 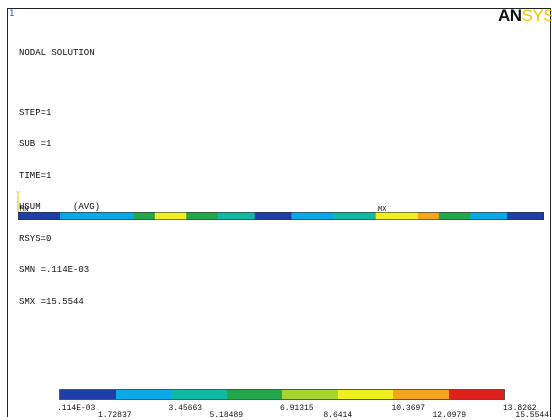 What do you see at coordinates (59, 83) in the screenshot?
I see `info-gap` at bounding box center [59, 83].